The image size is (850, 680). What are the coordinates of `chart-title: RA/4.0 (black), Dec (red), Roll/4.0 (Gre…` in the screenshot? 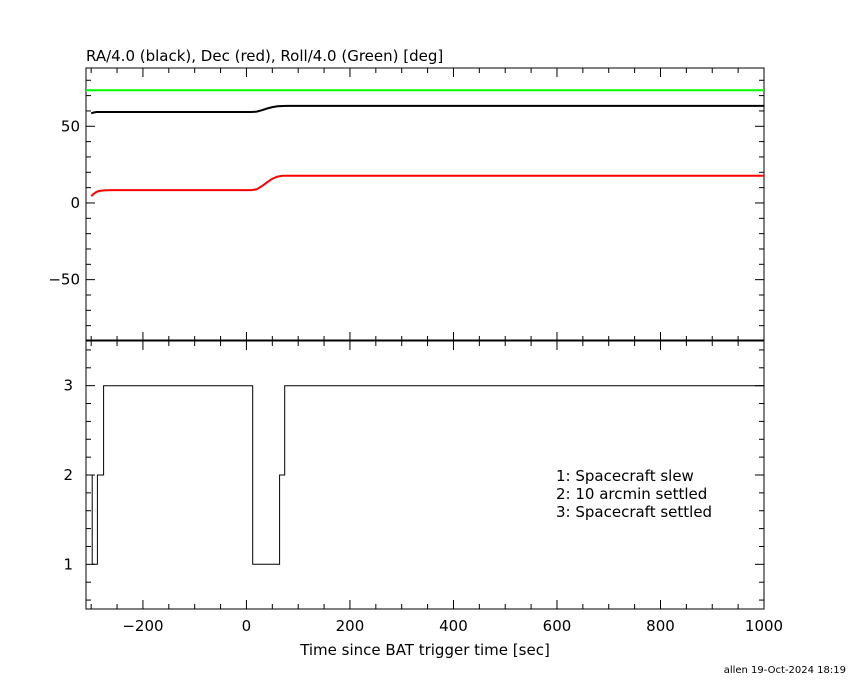 It's located at (264, 56).